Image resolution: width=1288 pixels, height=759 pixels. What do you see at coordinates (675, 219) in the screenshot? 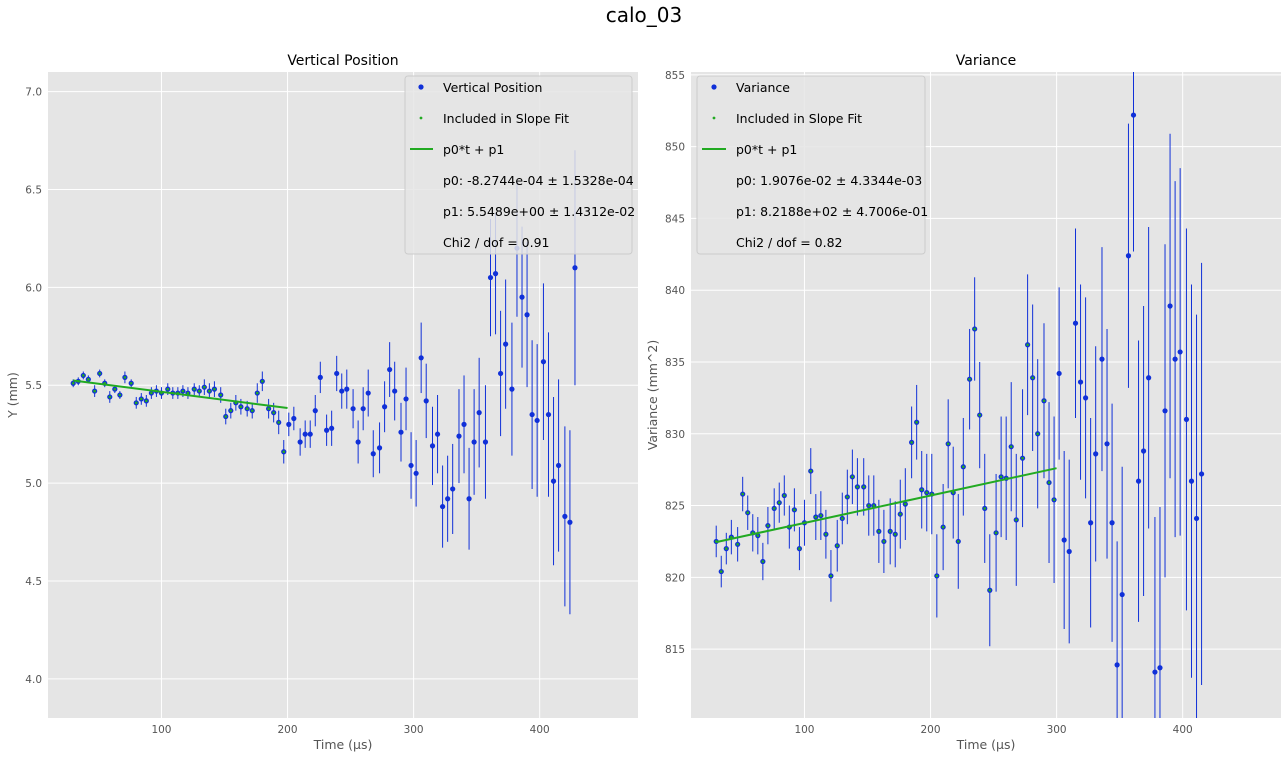
I see `y-tick-label: 845` at bounding box center [675, 219].